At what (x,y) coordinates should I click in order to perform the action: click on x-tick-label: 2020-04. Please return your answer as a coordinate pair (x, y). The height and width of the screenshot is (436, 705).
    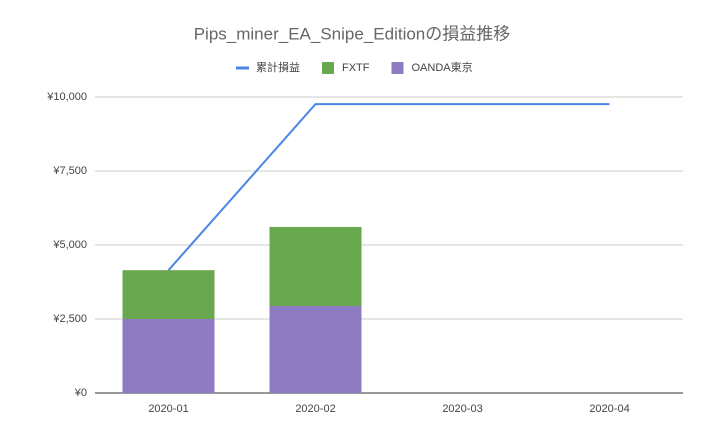
    Looking at the image, I should click on (609, 409).